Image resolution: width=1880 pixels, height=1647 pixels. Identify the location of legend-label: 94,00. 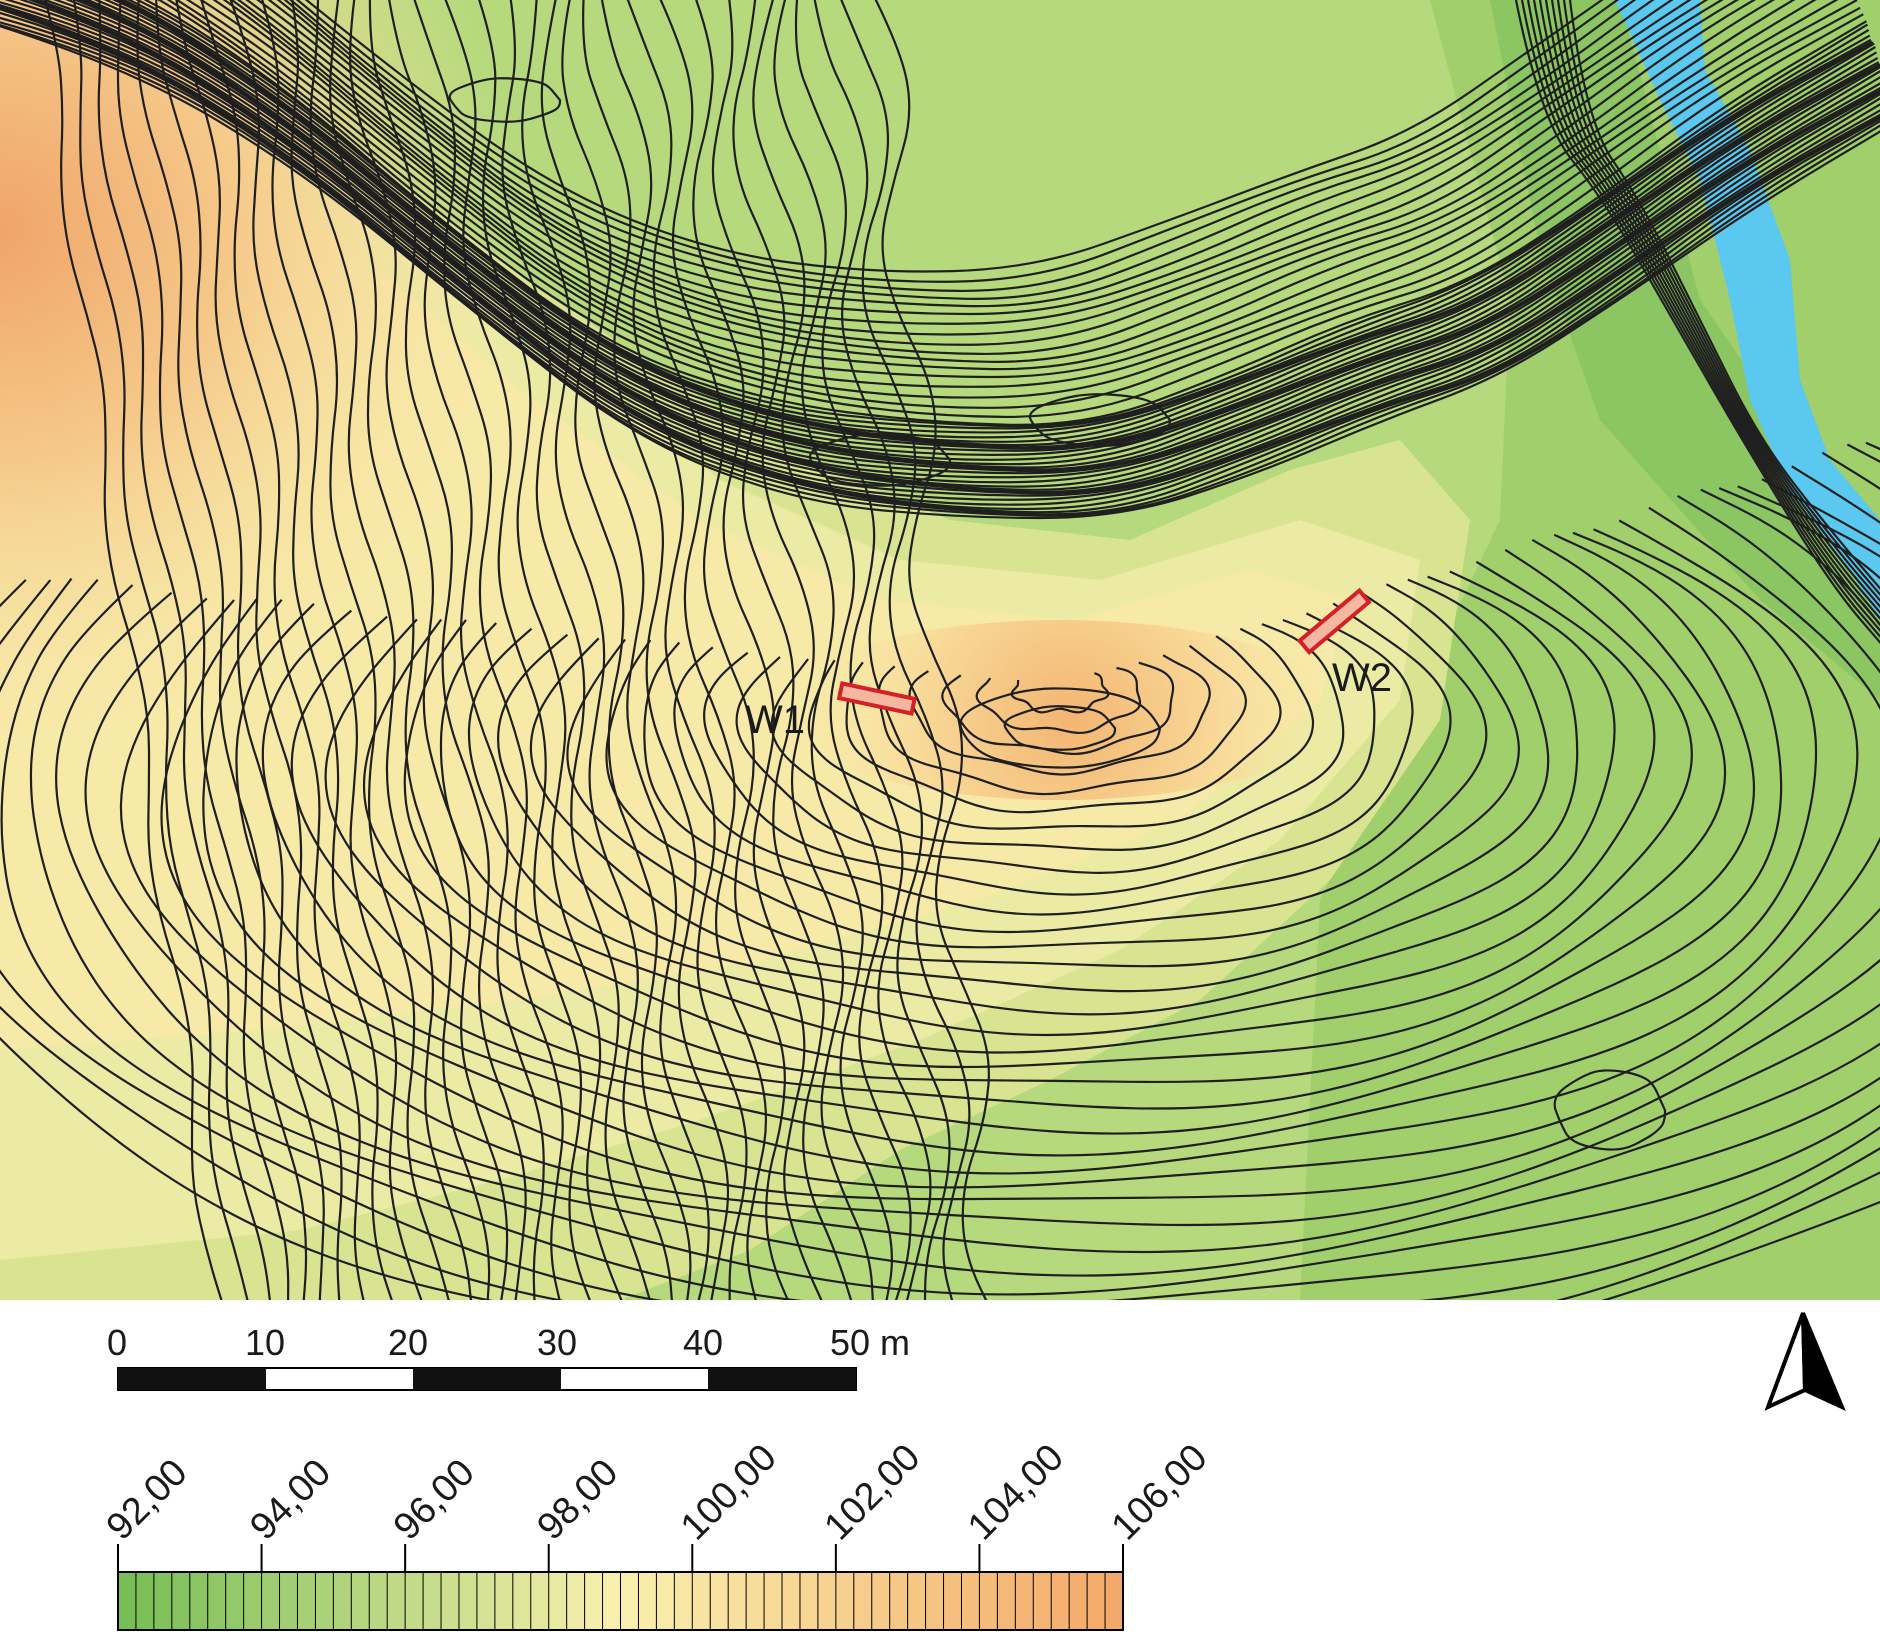
(290, 1499).